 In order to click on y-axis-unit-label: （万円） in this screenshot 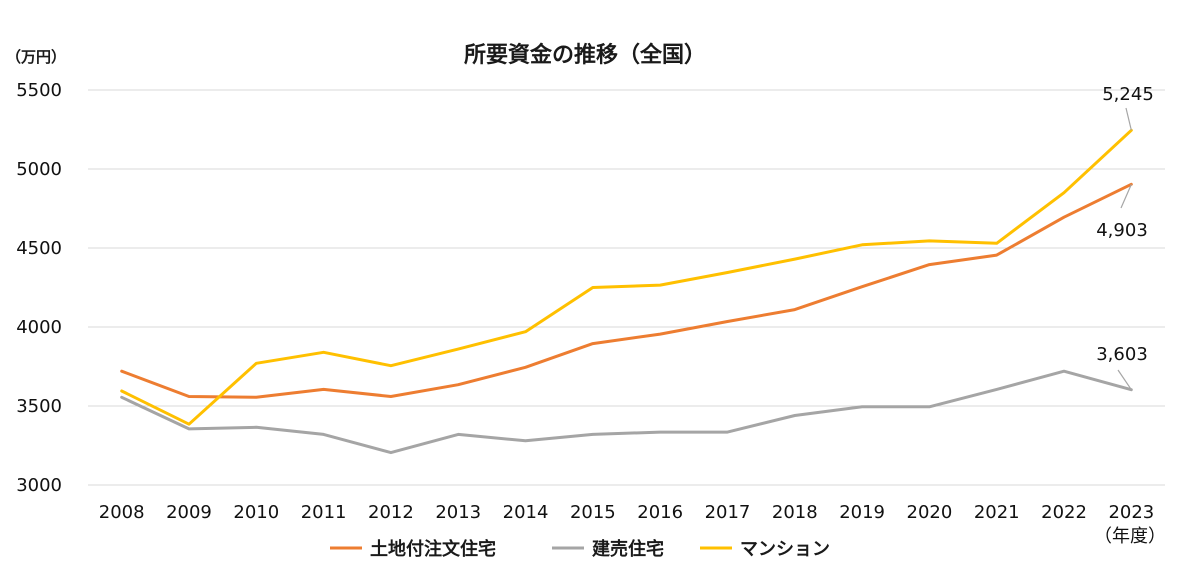, I will do `click(36, 57)`.